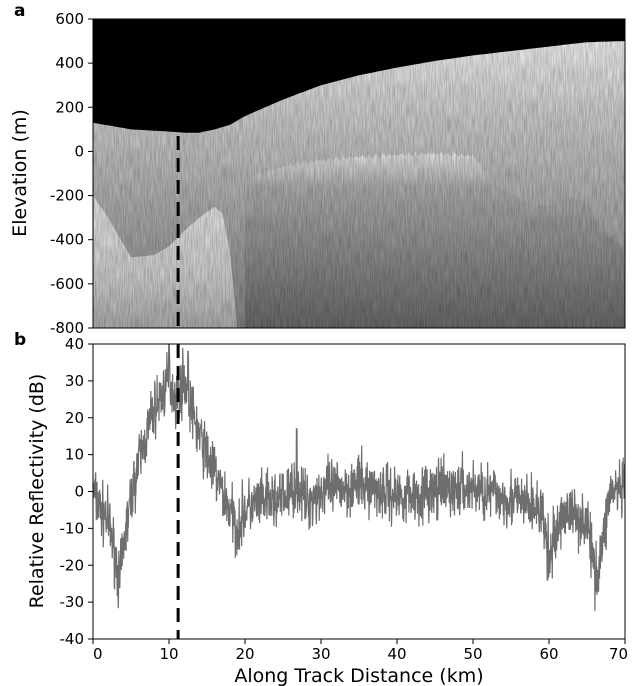 This screenshot has width=636, height=686. I want to click on y-tick-label-b: 40, so click(74, 344).